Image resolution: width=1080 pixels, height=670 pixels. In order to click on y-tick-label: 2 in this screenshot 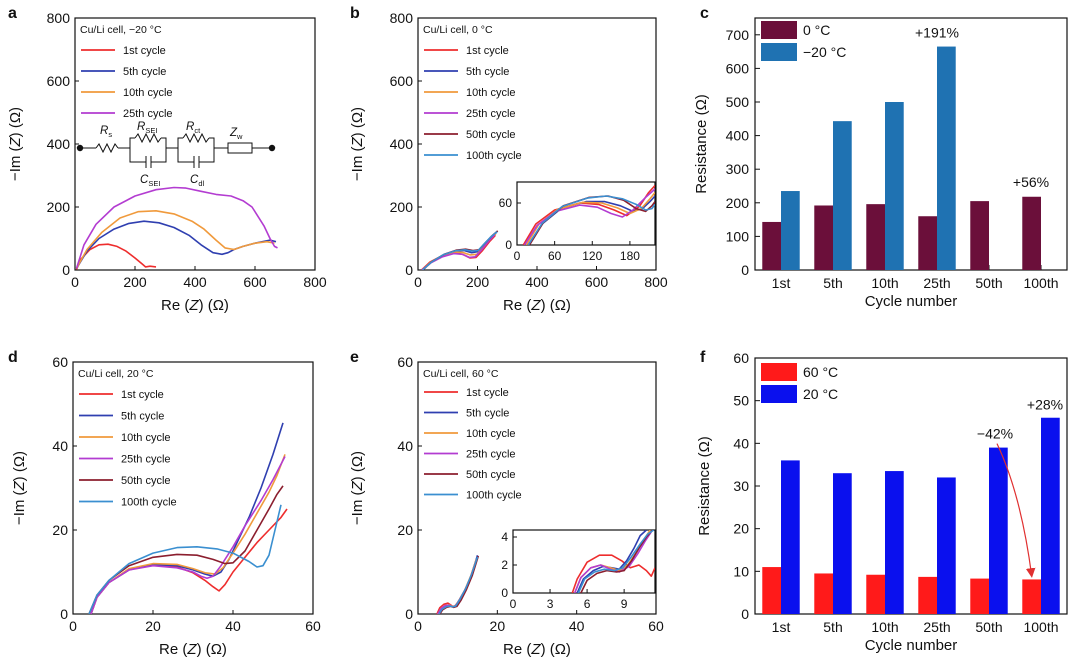, I will do `click(504, 565)`.